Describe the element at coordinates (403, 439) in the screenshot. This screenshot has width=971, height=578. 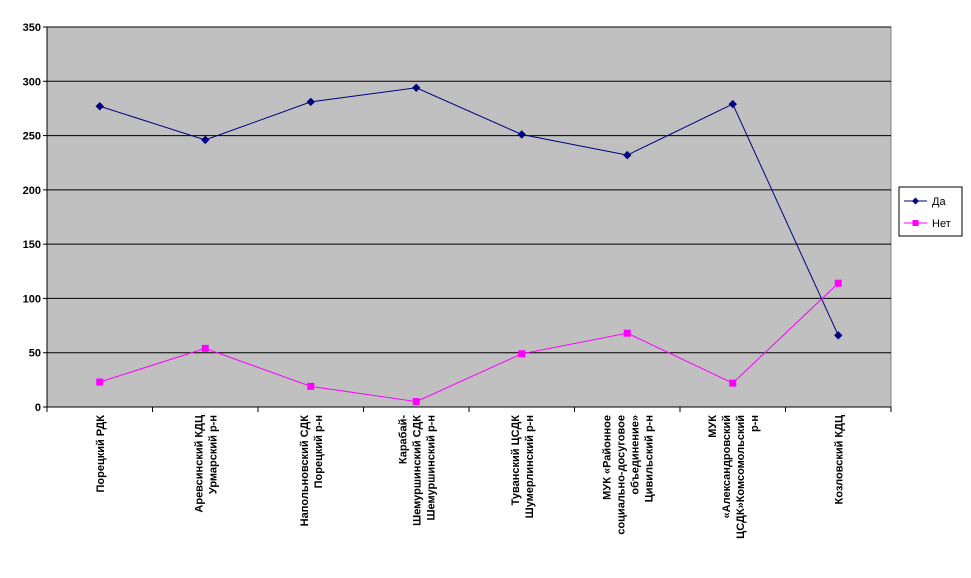
I see `x-tick-label: Карабай-` at that location.